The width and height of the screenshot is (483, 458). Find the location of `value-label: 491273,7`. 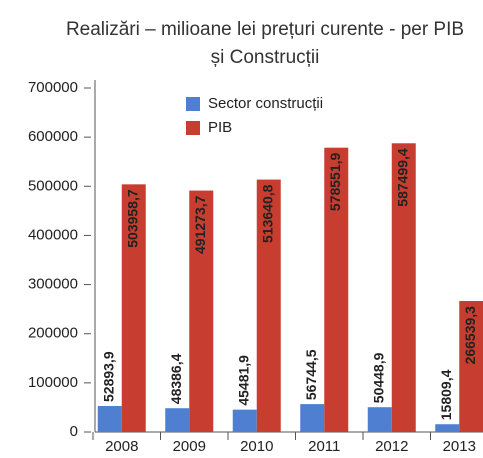

value-label: 491273,7 is located at coordinates (200, 224).